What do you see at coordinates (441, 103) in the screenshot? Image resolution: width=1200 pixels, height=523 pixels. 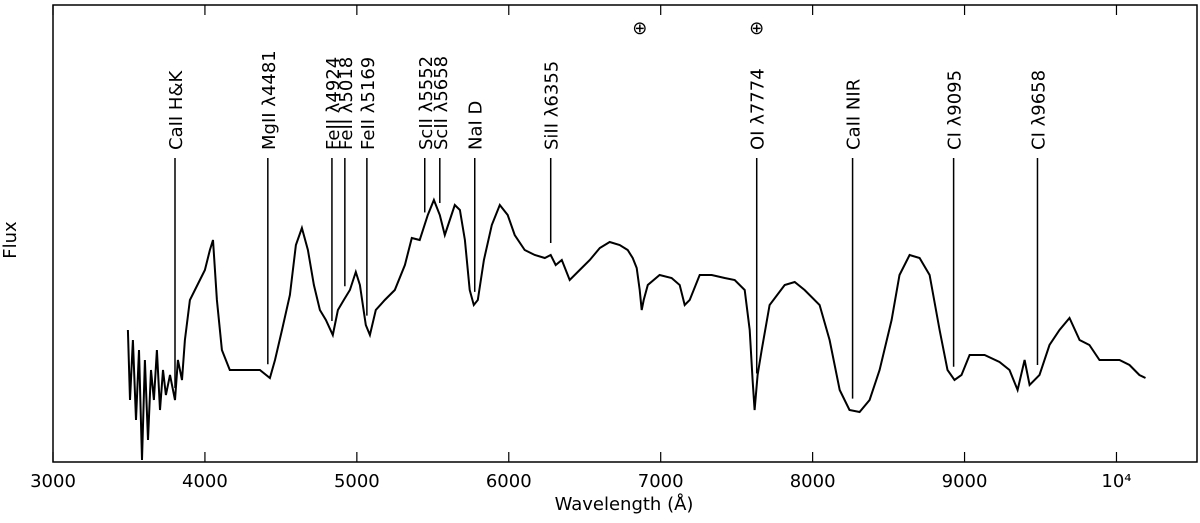 I see `line-id-label: ScII λ5658` at bounding box center [441, 103].